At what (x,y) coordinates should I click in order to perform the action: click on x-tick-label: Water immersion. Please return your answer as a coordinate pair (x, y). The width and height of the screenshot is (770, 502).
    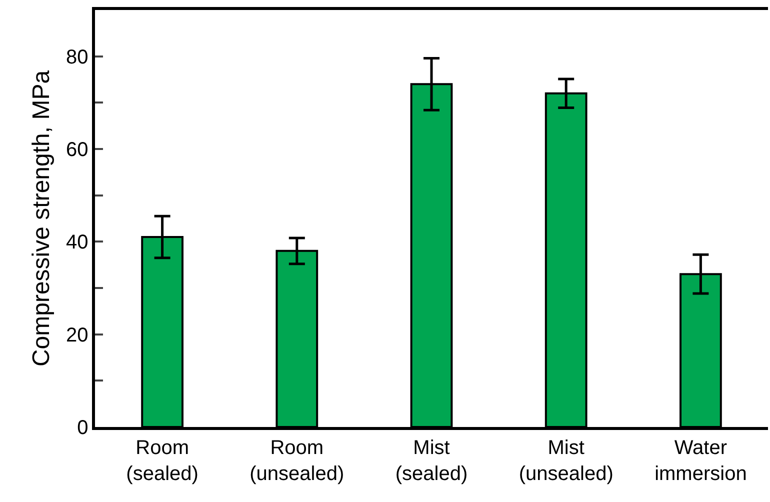
    Looking at the image, I should click on (700, 460).